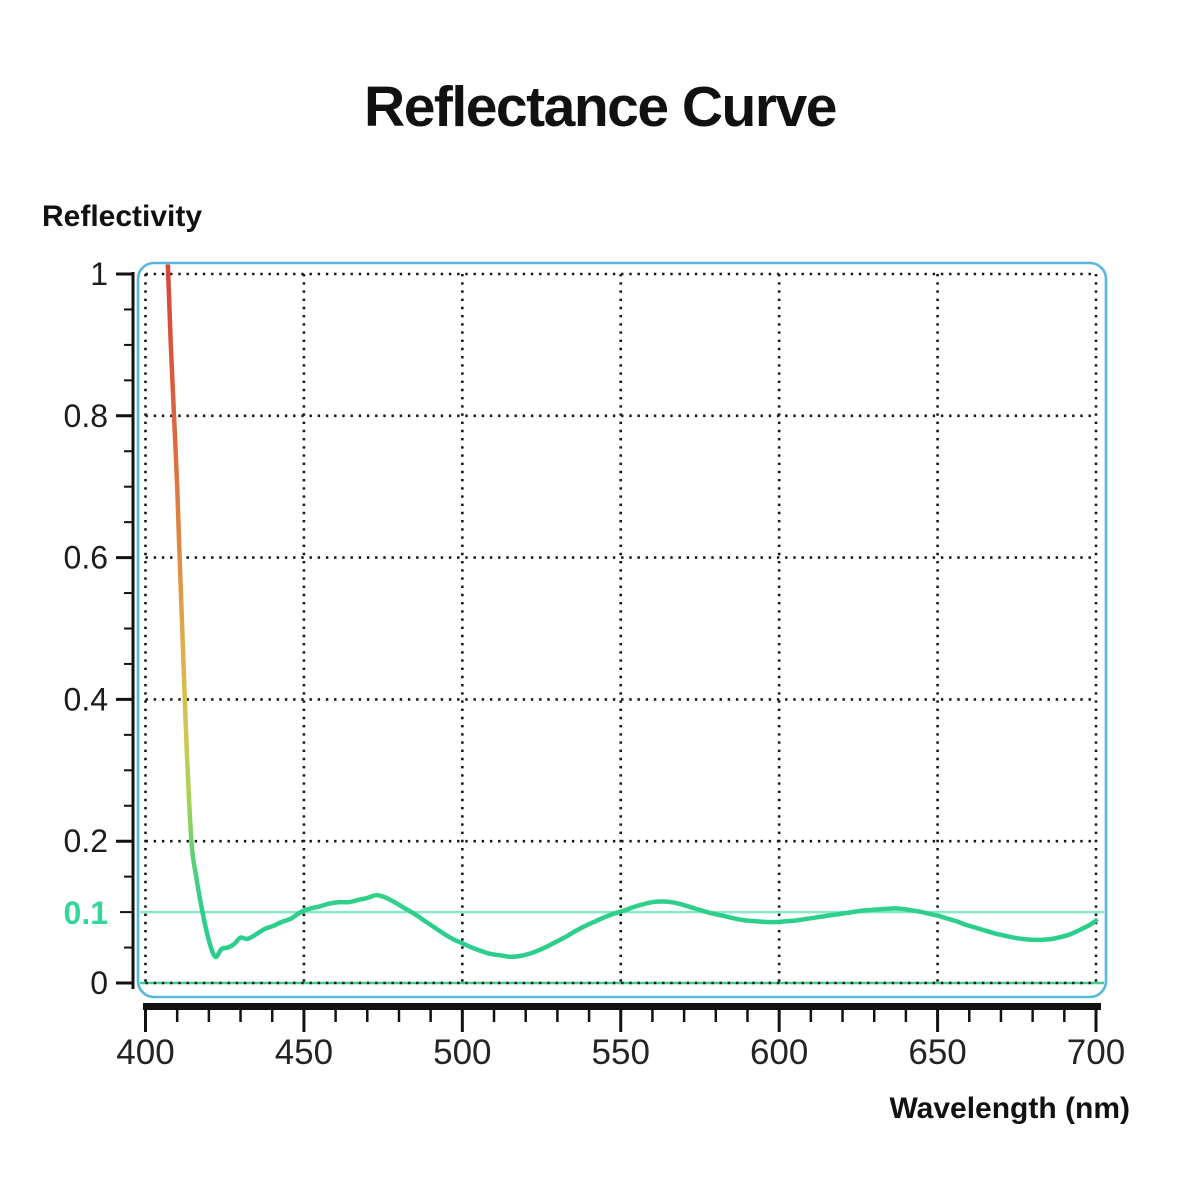  What do you see at coordinates (99, 274) in the screenshot?
I see `y-tick-label: 1` at bounding box center [99, 274].